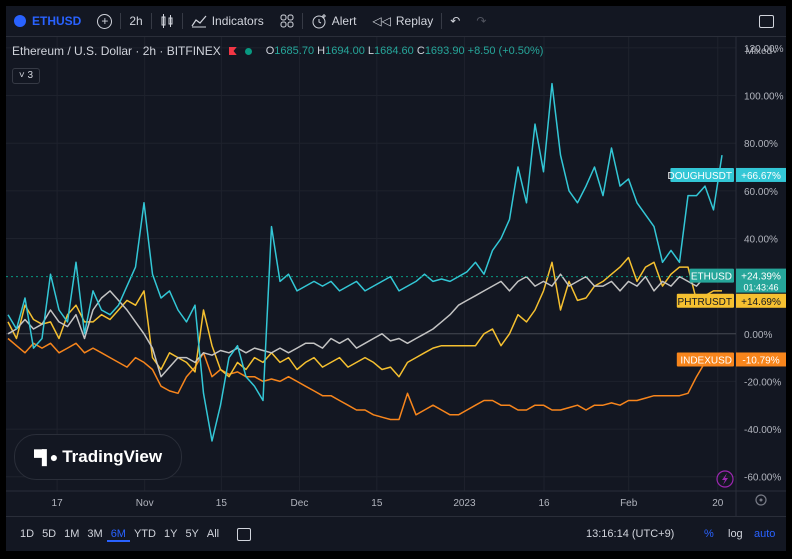 Image resolution: width=792 pixels, height=559 pixels. I want to click on indicators-icon, so click(199, 21).